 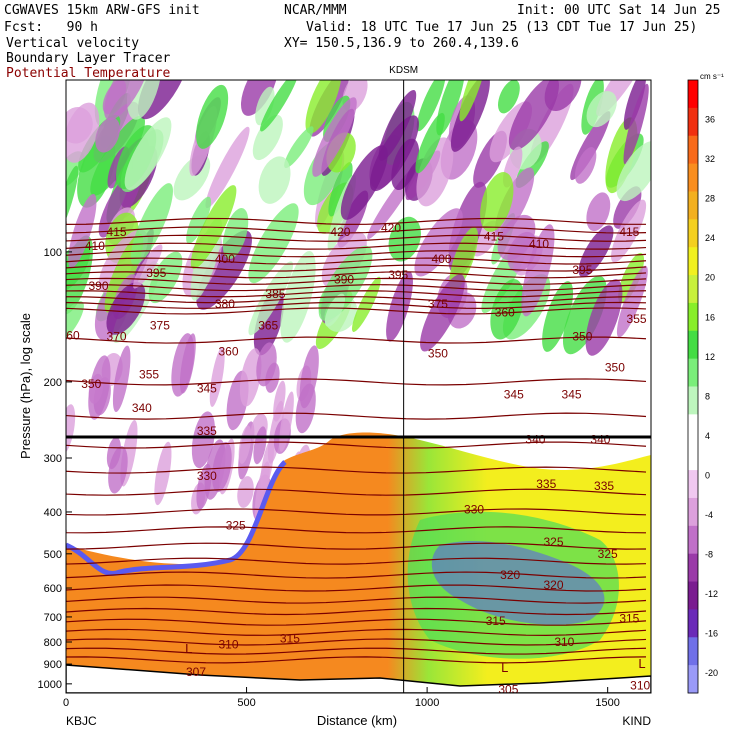 What do you see at coordinates (236, 526) in the screenshot?
I see `theta-label: 325` at bounding box center [236, 526].